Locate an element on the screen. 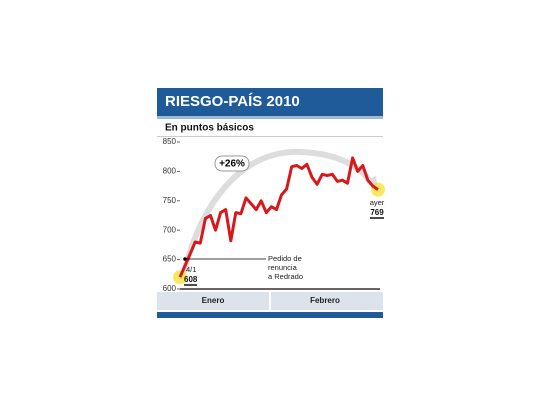  y-tick-label: 650 is located at coordinates (170, 259).